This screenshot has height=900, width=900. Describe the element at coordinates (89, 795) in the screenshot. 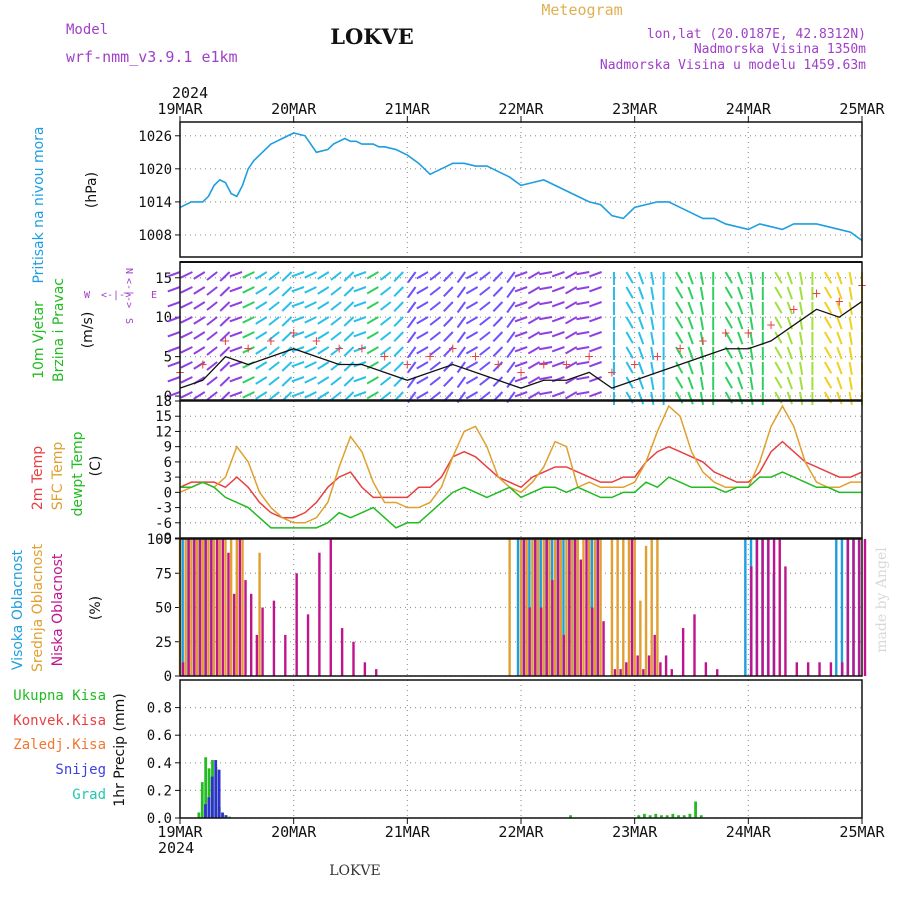

I see `precip-grad-label: Grad` at that location.